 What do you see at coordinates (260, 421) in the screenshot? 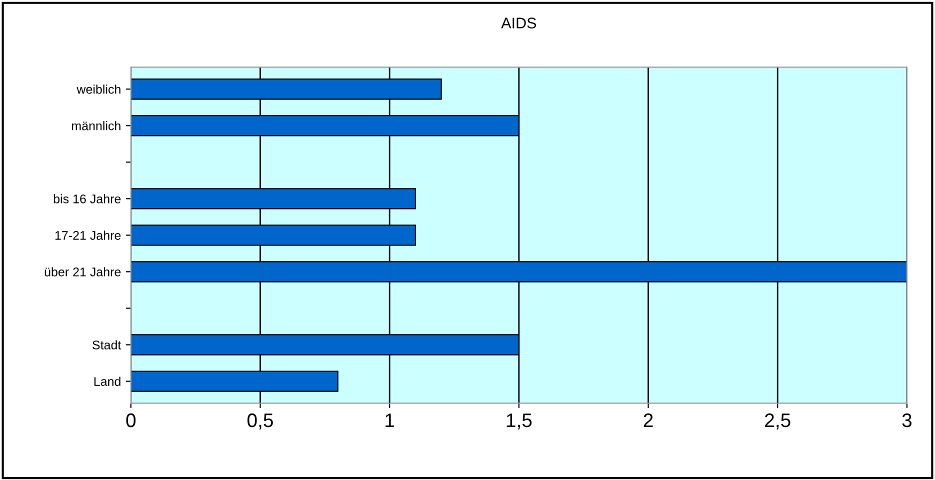
I see `x-tick-label: 0,5` at bounding box center [260, 421].